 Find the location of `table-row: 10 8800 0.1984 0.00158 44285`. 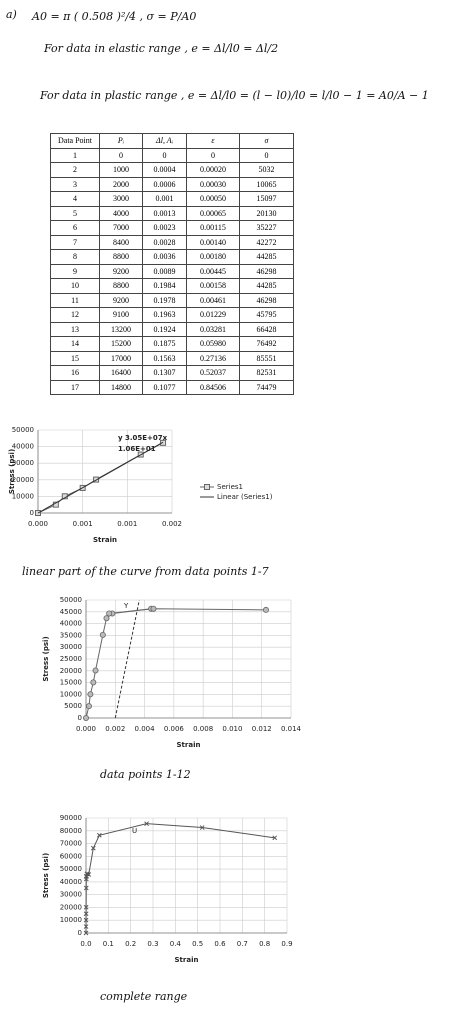

table-row: 10 8800 0.1984 0.00158 44285 is located at coordinates (172, 286).